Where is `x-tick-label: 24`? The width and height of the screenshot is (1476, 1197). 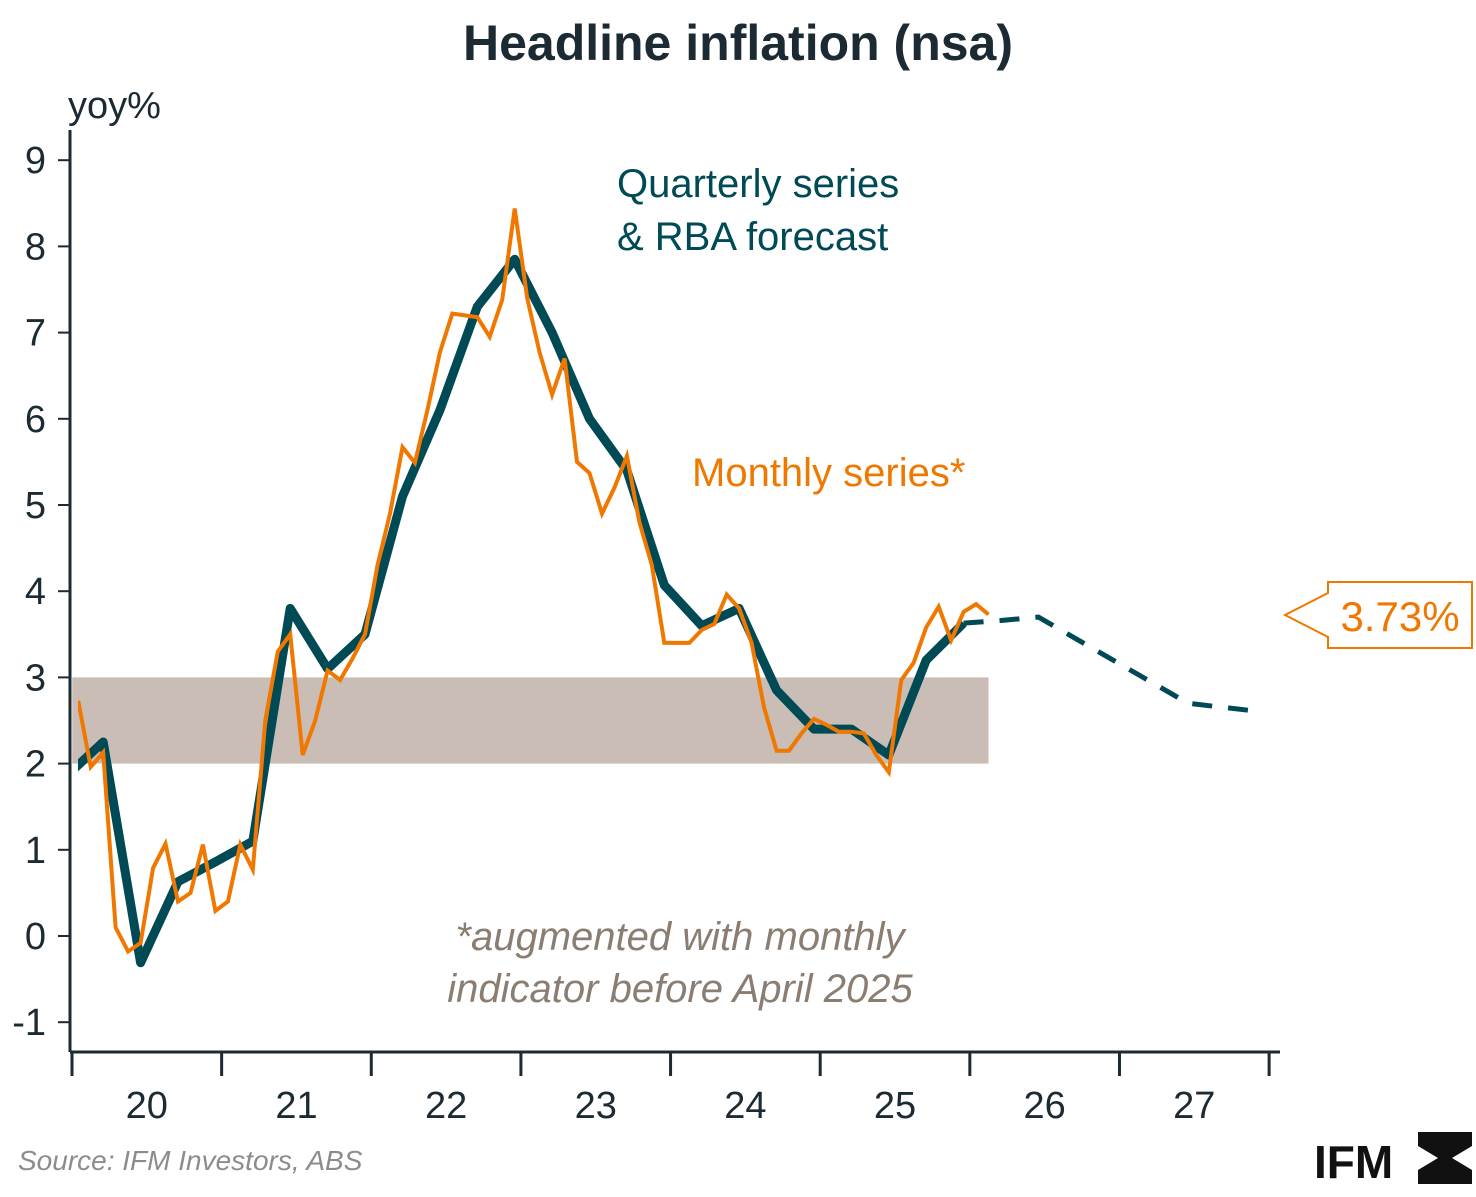
x-tick-label: 24 is located at coordinates (745, 1106).